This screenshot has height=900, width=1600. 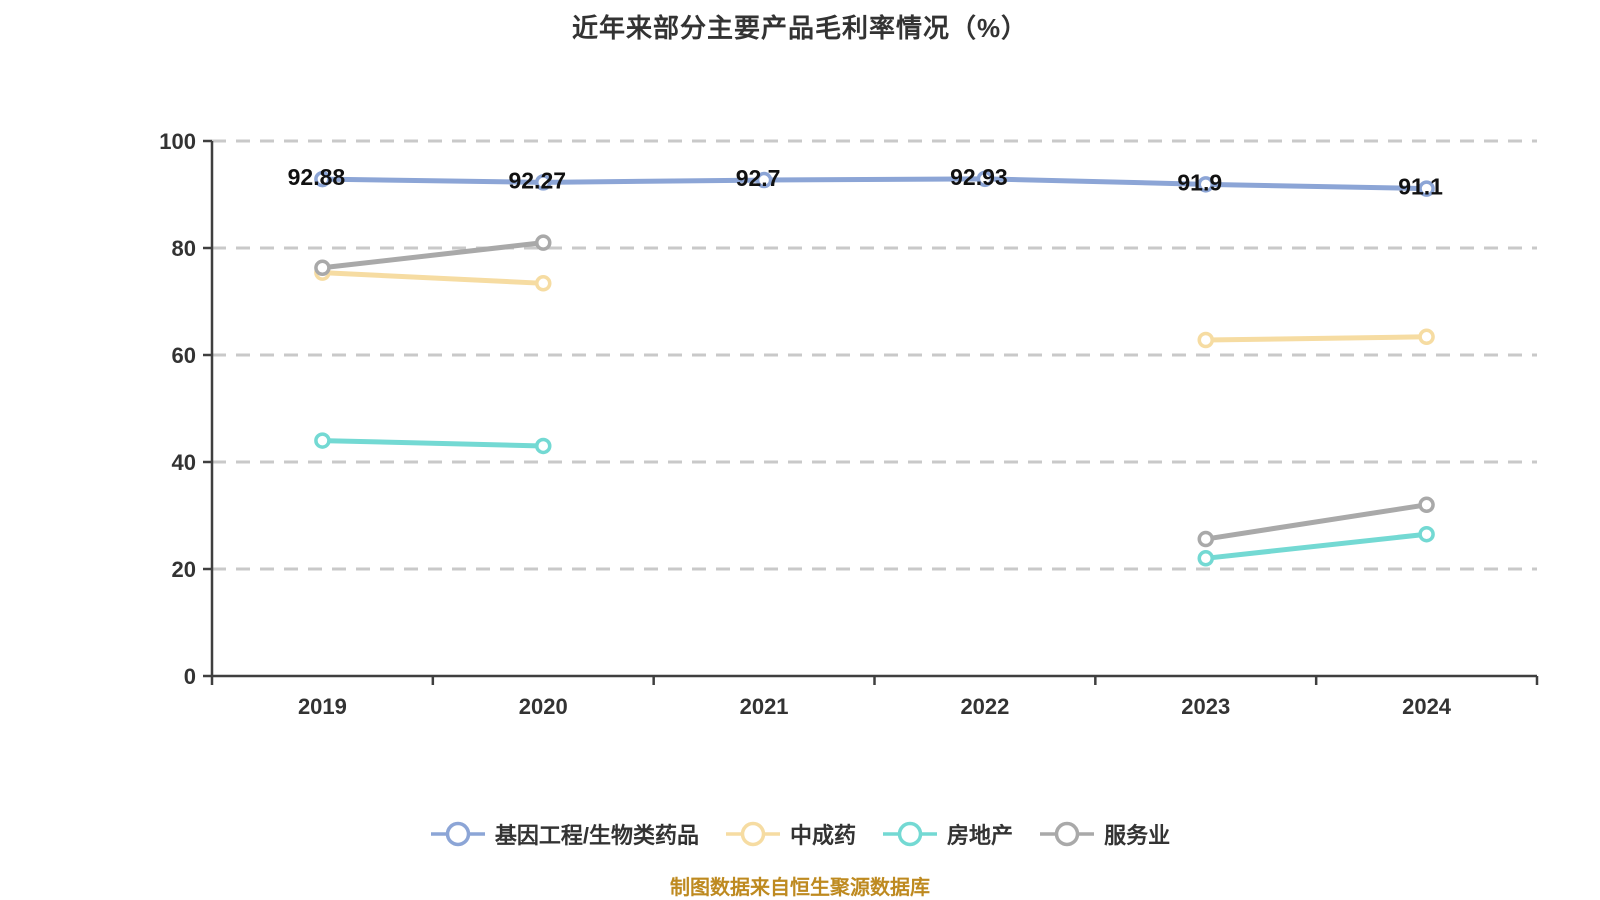 What do you see at coordinates (800, 888) in the screenshot?
I see `data-source-note: 制图数据来自恒生聚源数据库` at bounding box center [800, 888].